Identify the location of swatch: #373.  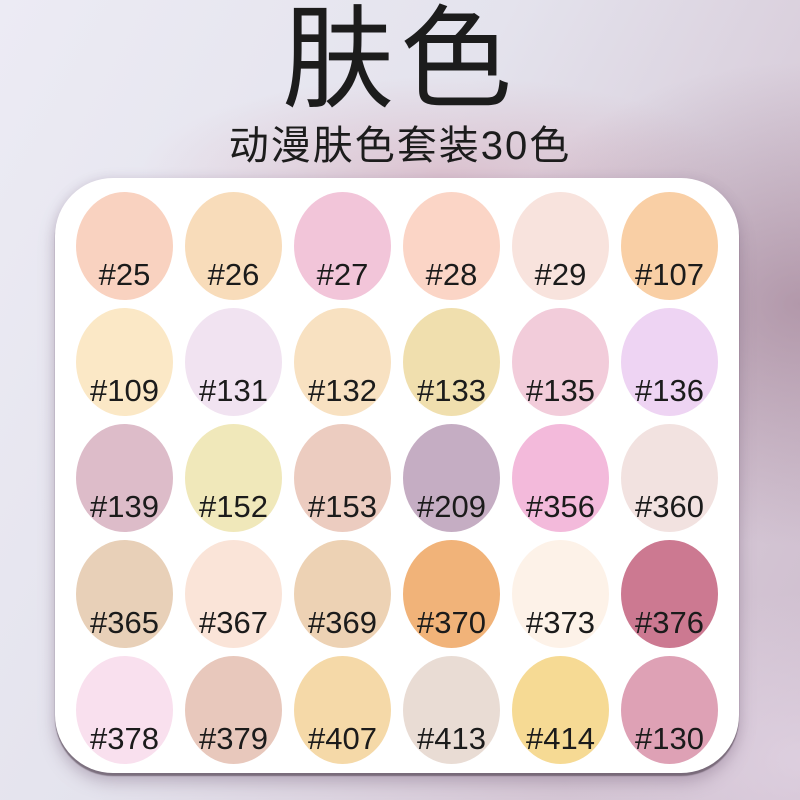
(560, 594).